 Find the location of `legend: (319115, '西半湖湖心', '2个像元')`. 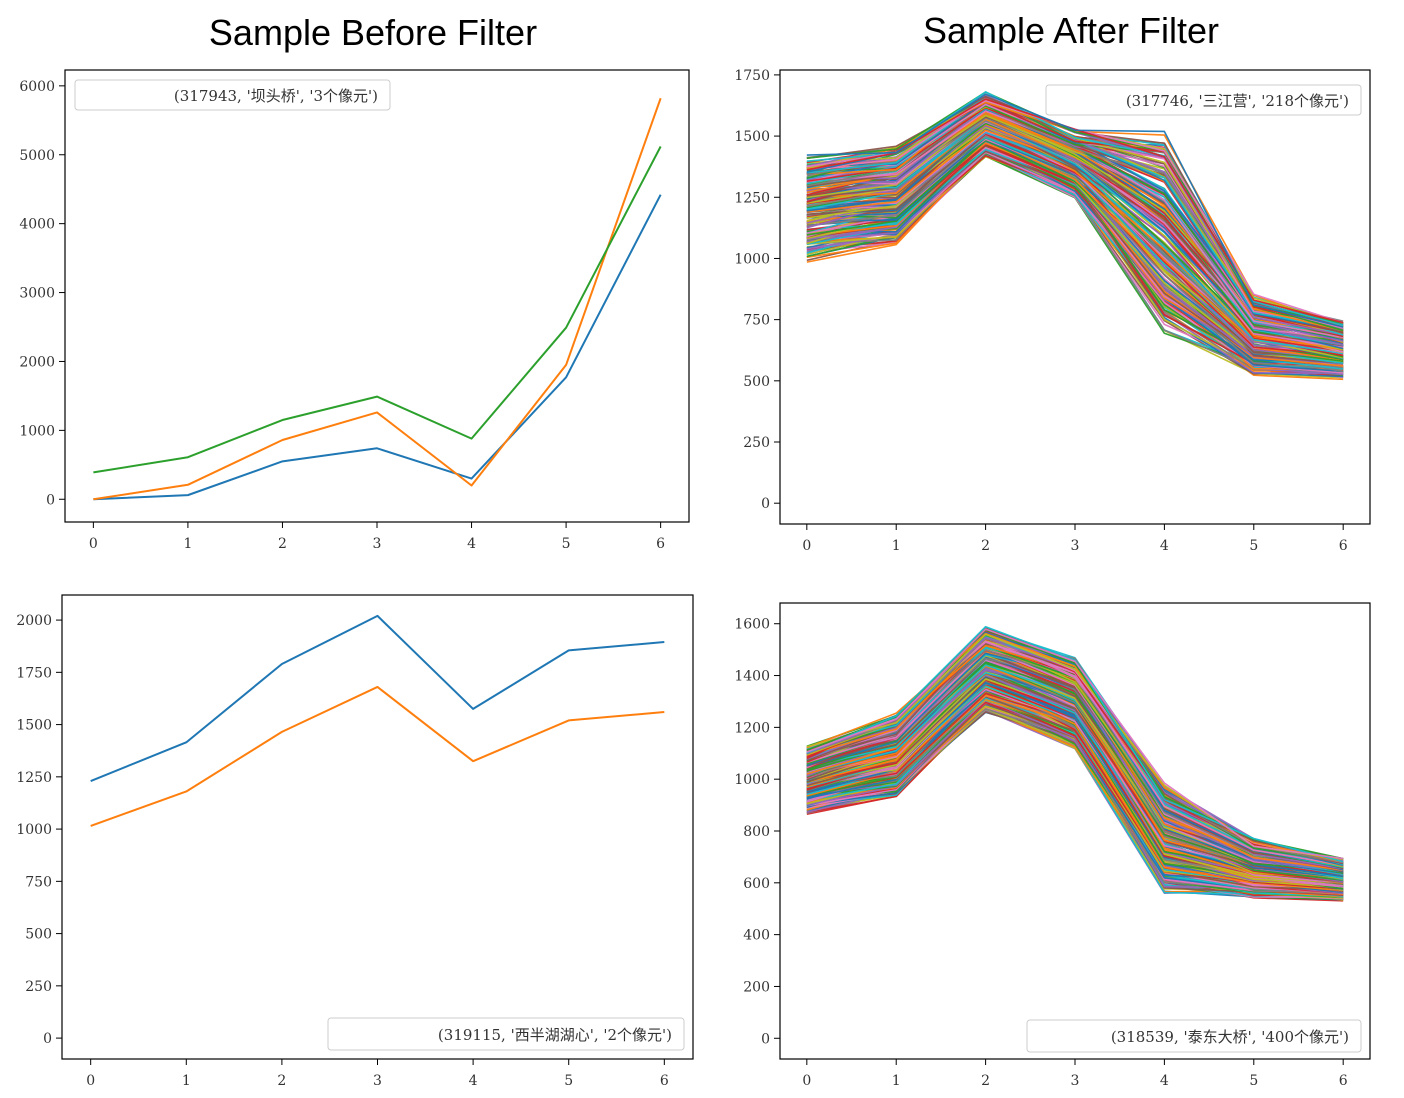

legend: (319115, '西半湖湖心', '2个像元') is located at coordinates (506, 1034).